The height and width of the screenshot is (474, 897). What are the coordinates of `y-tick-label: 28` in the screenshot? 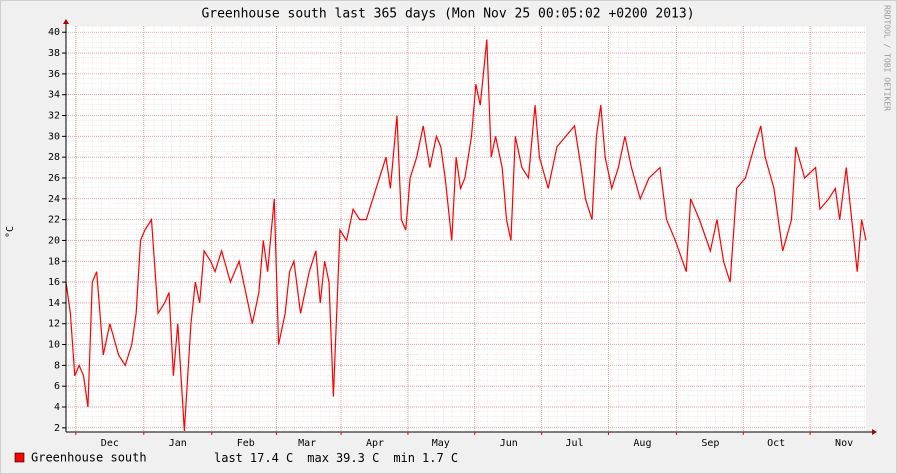 It's located at (54, 157).